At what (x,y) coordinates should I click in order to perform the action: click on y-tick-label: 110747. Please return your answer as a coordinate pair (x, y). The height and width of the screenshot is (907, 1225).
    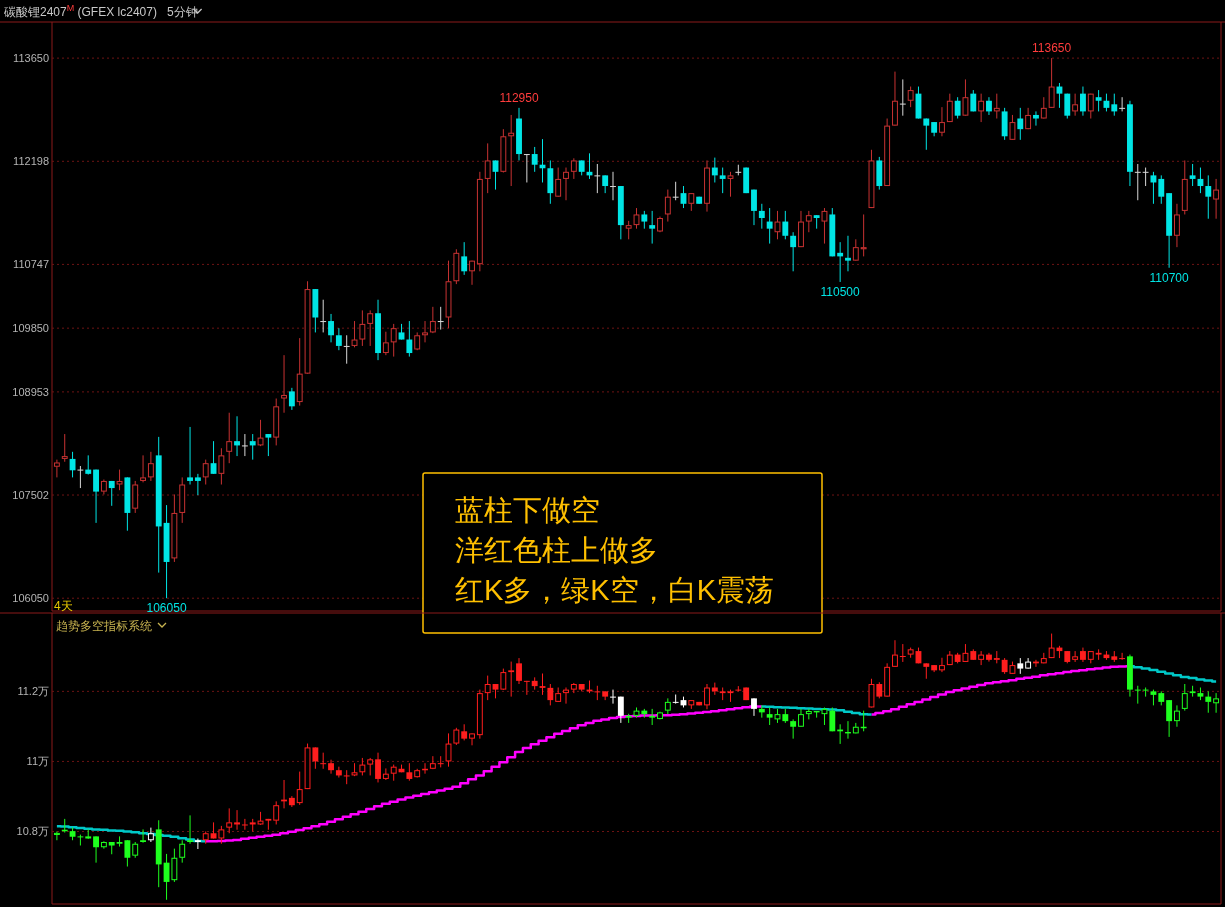
    Looking at the image, I should click on (31, 264).